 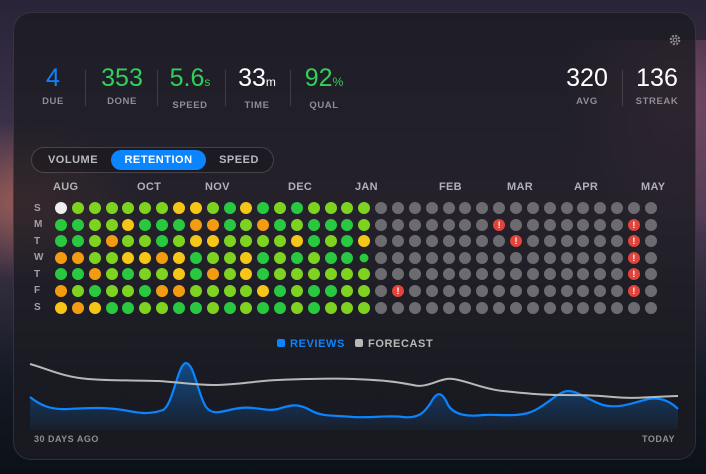 What do you see at coordinates (158, 160) in the screenshot?
I see `tab-retention: RETENTION` at bounding box center [158, 160].